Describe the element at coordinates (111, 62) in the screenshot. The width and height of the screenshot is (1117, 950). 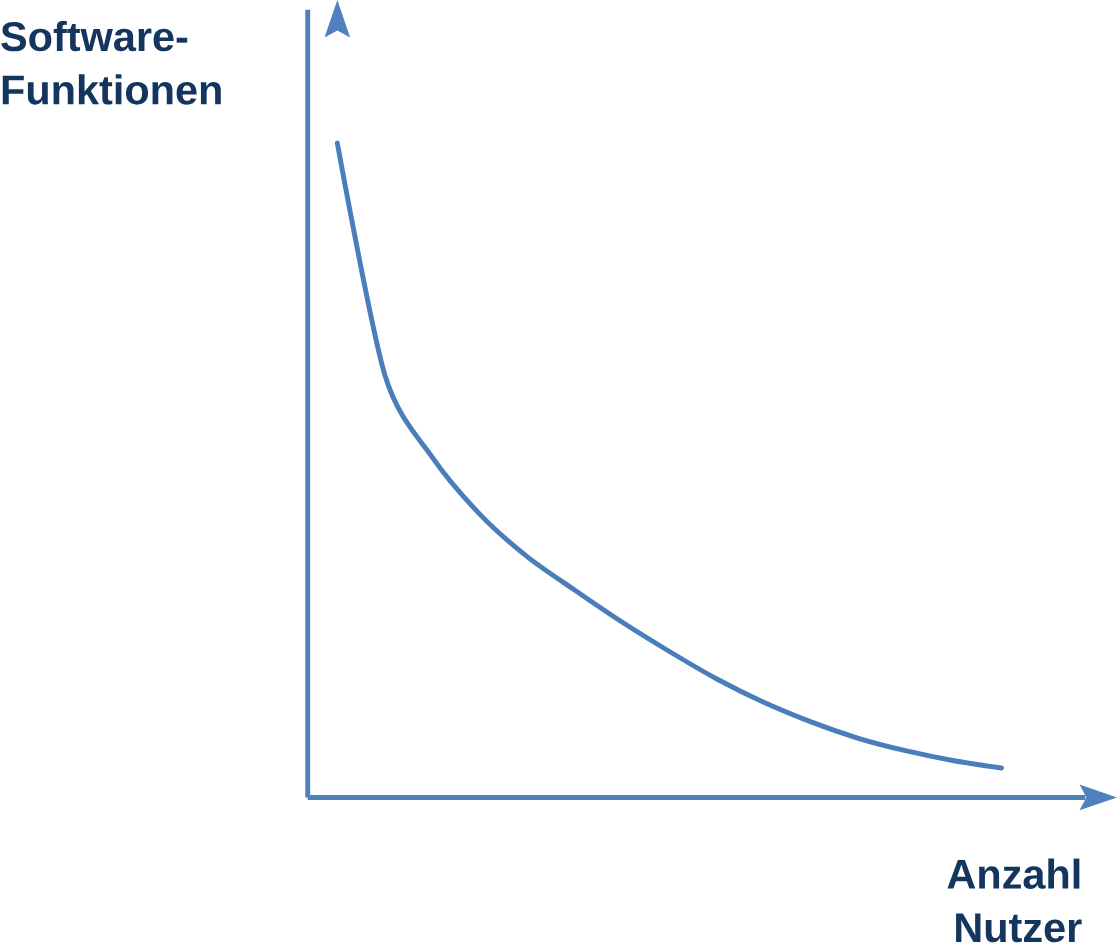
I see `y-axis-title: Software-Funktionen` at that location.